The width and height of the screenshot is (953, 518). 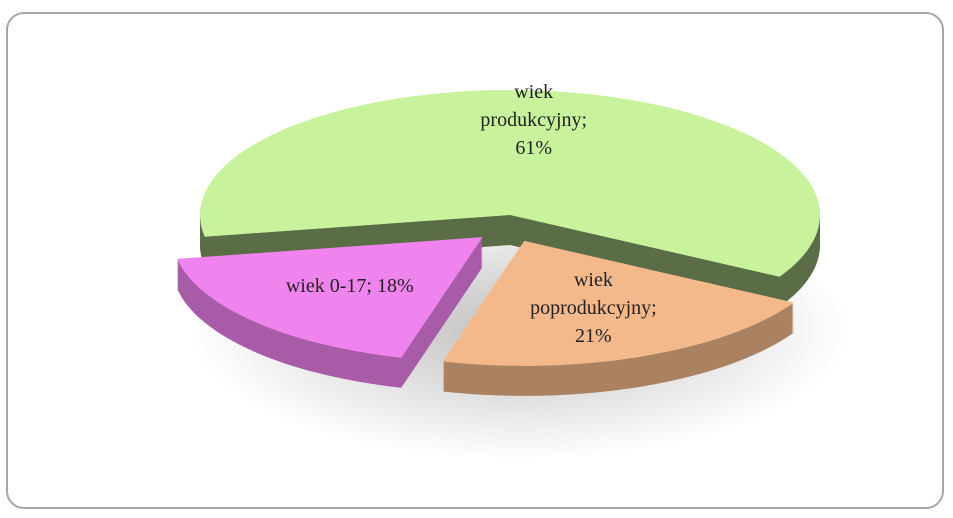 I want to click on data-label: wiek poprodukcyjny; 21%, so click(x=593, y=307).